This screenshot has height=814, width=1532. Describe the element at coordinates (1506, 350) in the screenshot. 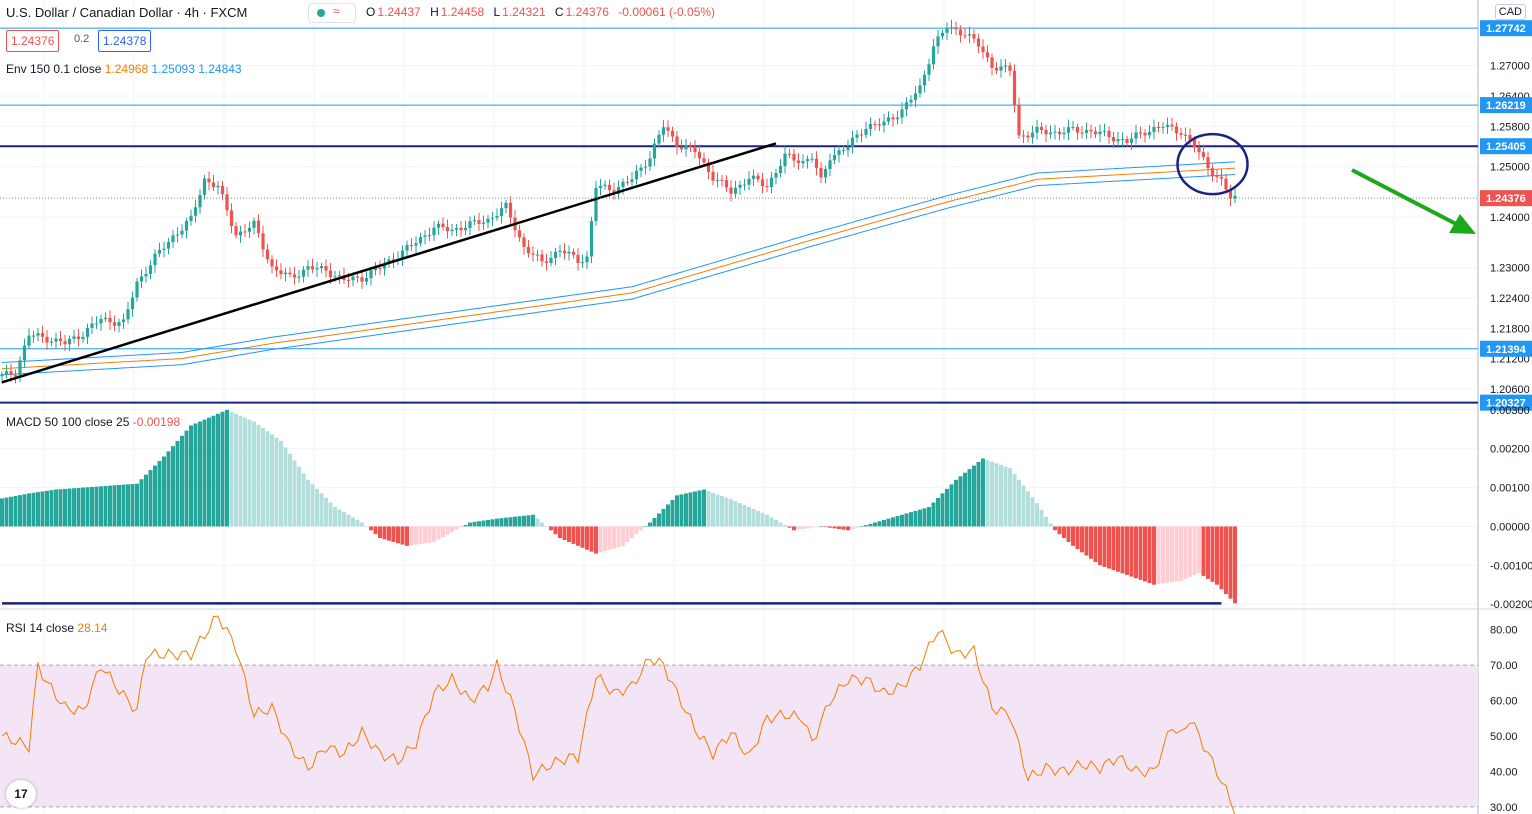

I see `level-price-label: 1.21394` at that location.